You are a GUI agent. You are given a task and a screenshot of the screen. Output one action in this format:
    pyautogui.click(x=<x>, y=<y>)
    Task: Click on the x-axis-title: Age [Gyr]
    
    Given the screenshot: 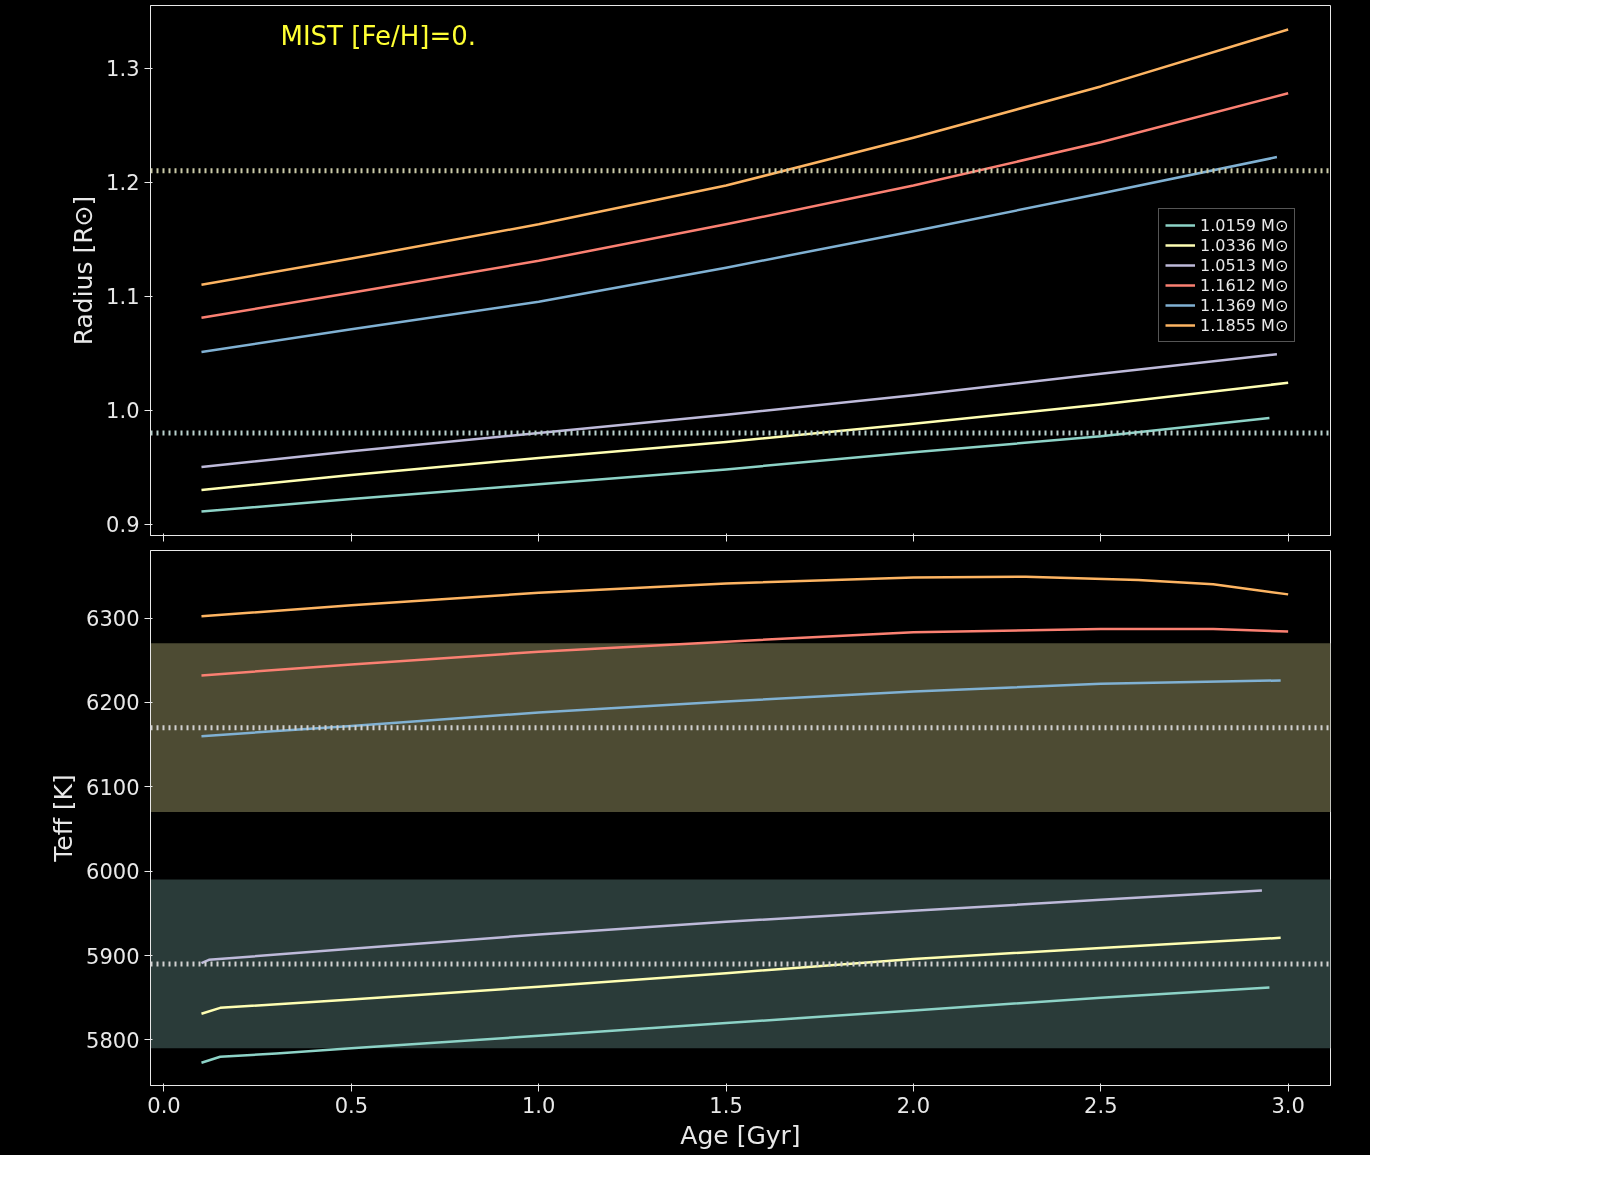 What is the action you would take?
    pyautogui.click(x=740, y=1135)
    